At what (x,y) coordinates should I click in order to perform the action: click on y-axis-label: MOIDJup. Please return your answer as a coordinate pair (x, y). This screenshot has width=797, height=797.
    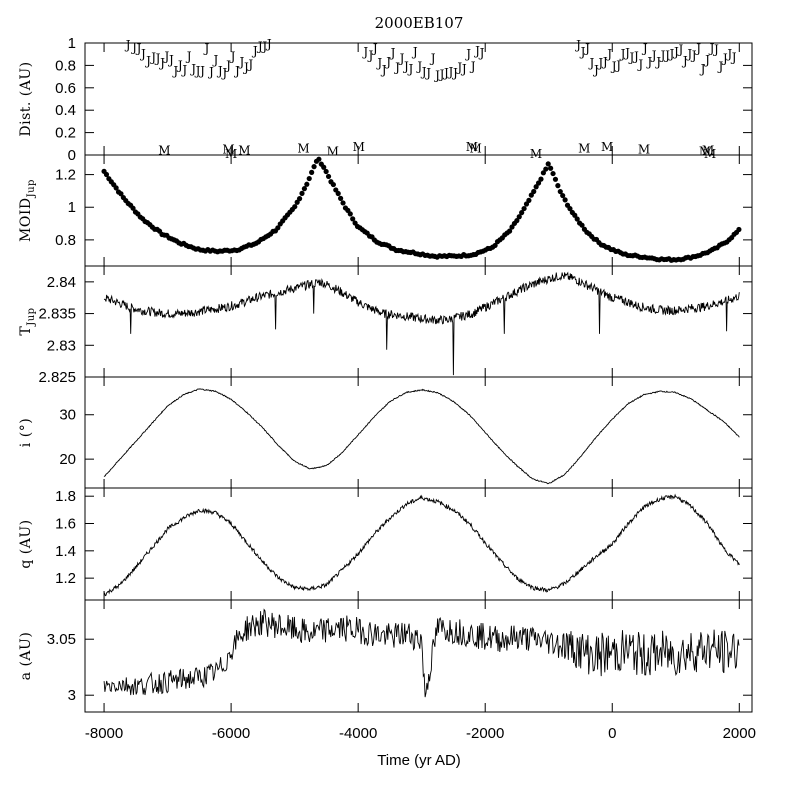
    Looking at the image, I should click on (27, 210).